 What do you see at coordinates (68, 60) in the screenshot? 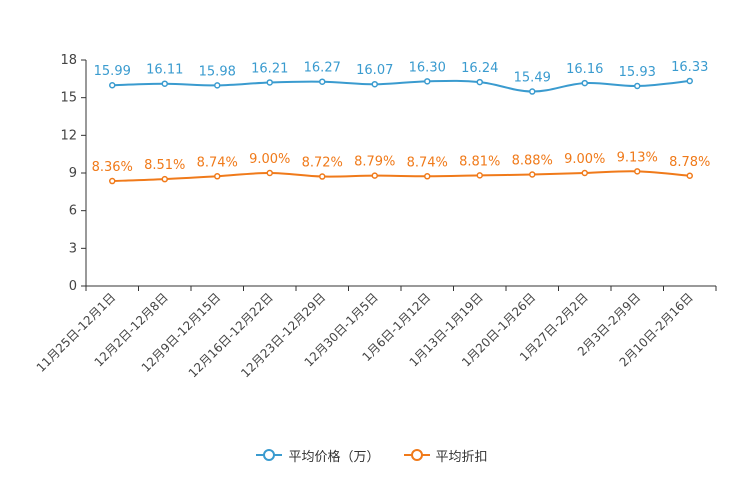
I see `y-tick-label: 18` at bounding box center [68, 60].